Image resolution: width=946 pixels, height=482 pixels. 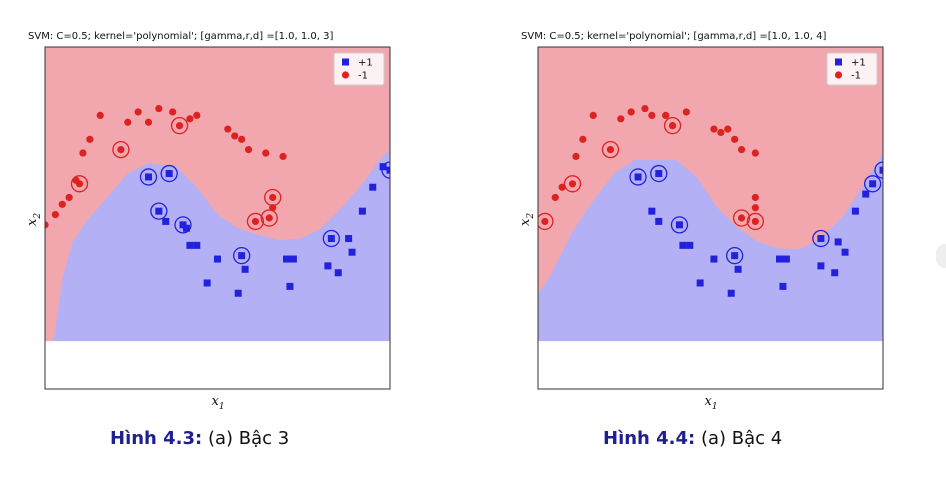 I want to click on figure-caption-text: (a) Bậc 3, so click(x=248, y=438).